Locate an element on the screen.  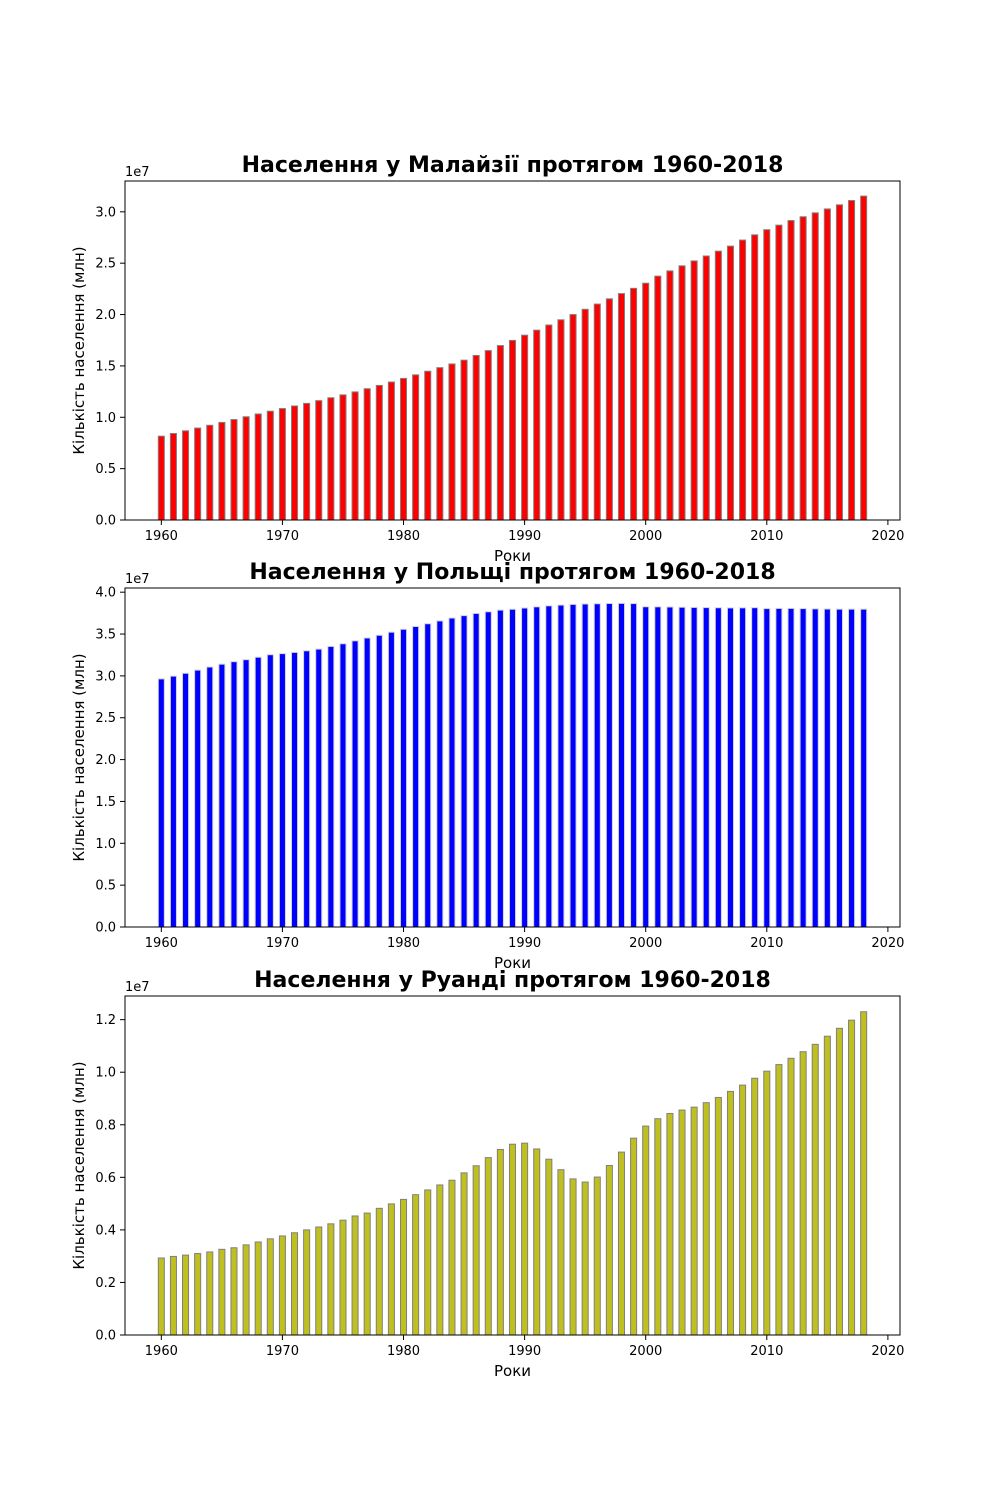
bar-1974 is located at coordinates (331, 459).